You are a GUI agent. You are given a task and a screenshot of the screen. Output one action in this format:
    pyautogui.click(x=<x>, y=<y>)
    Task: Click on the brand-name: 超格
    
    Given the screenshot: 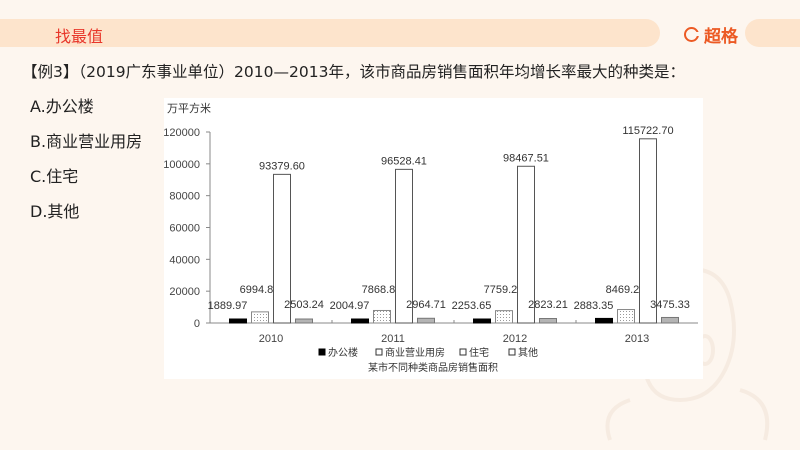 What is the action you would take?
    pyautogui.click(x=721, y=37)
    